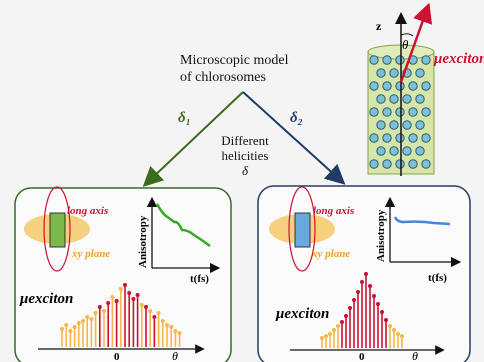  Describe the element at coordinates (184, 118) in the screenshot. I see `delta1-label: δ₁` at that location.